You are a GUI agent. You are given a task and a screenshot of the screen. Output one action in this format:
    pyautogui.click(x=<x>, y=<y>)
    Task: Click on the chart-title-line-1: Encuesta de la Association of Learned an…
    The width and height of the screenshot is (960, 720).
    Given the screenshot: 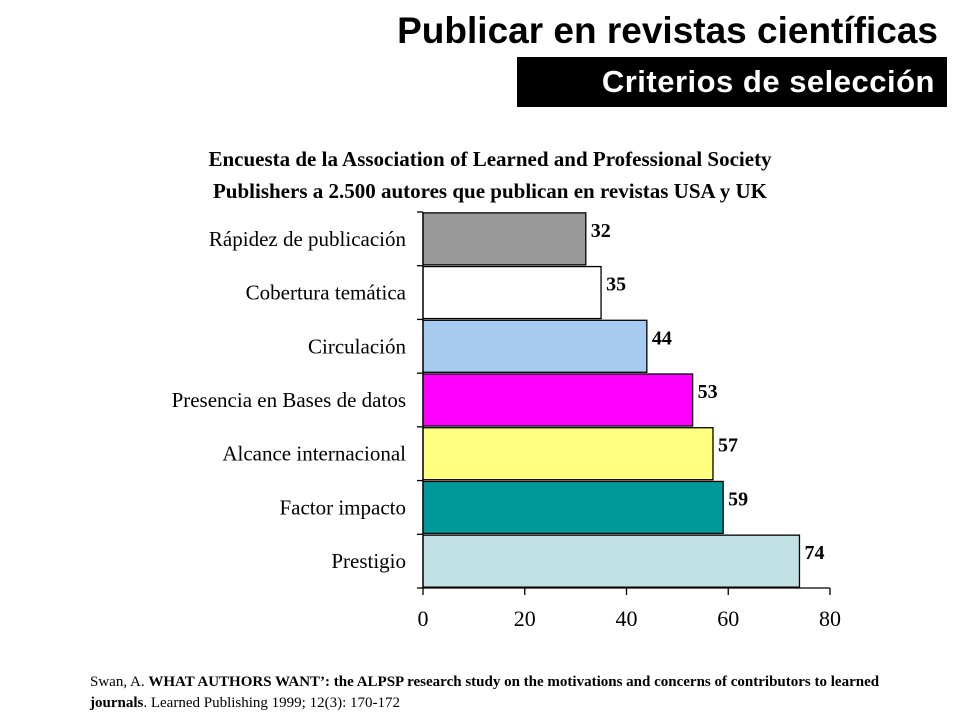 What is the action you would take?
    pyautogui.click(x=490, y=159)
    